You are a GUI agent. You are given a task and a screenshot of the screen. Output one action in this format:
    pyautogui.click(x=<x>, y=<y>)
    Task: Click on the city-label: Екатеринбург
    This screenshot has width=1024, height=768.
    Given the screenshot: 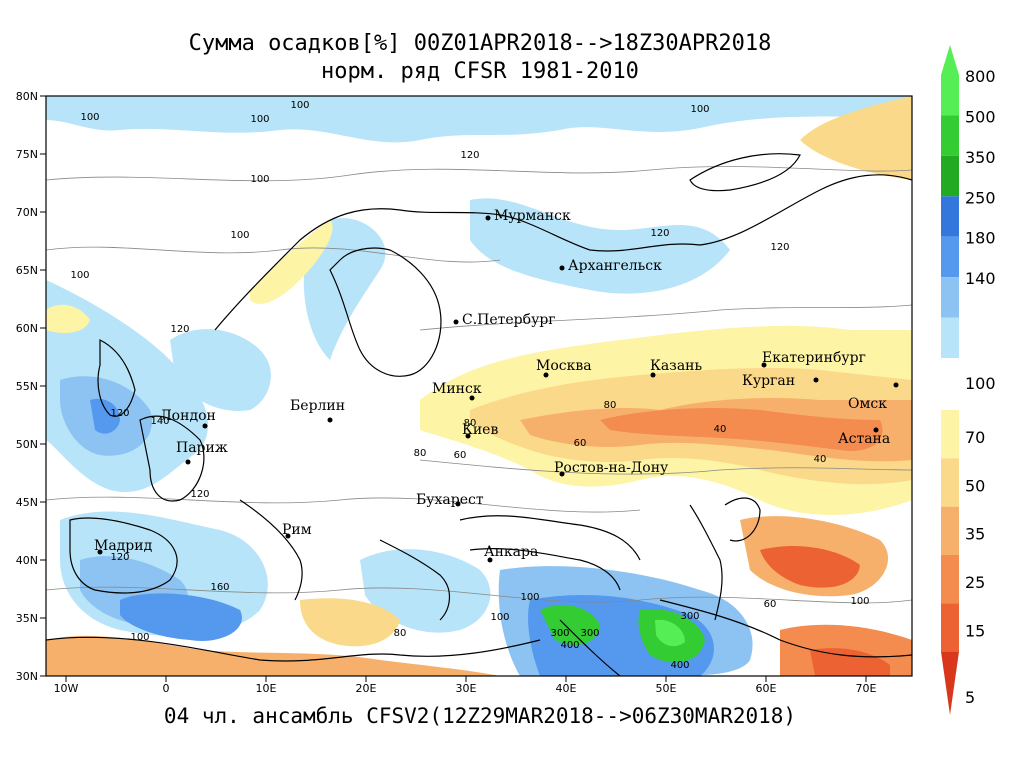 What is the action you would take?
    pyautogui.click(x=814, y=358)
    